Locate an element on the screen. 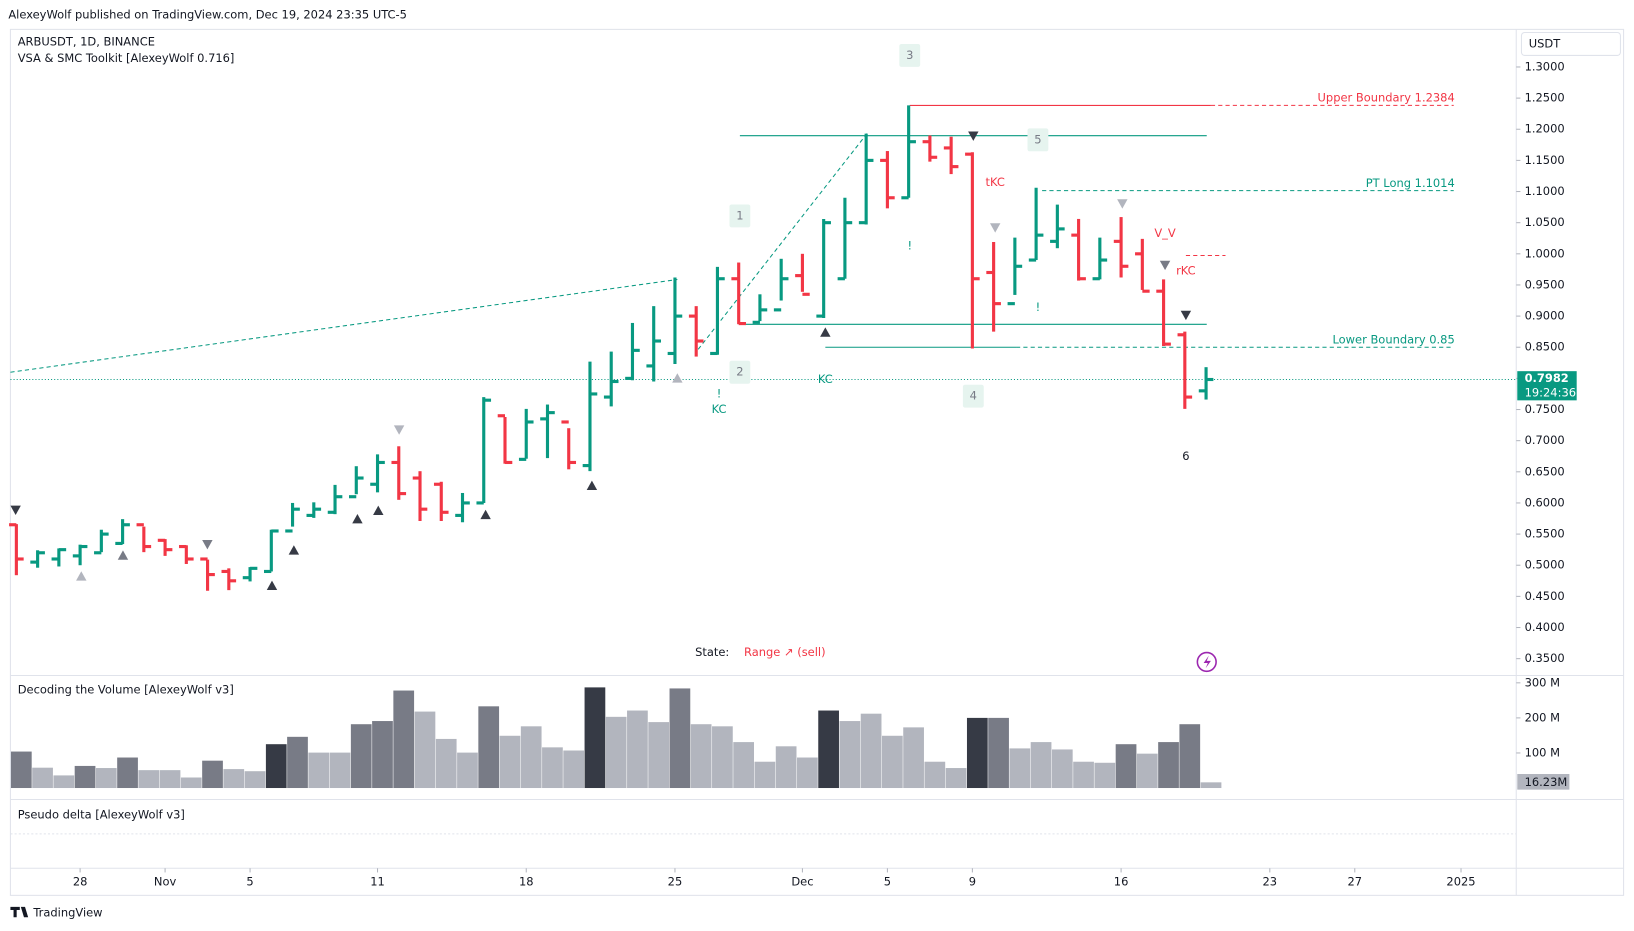 The width and height of the screenshot is (1634, 931). x-tick-label: Nov is located at coordinates (165, 881).